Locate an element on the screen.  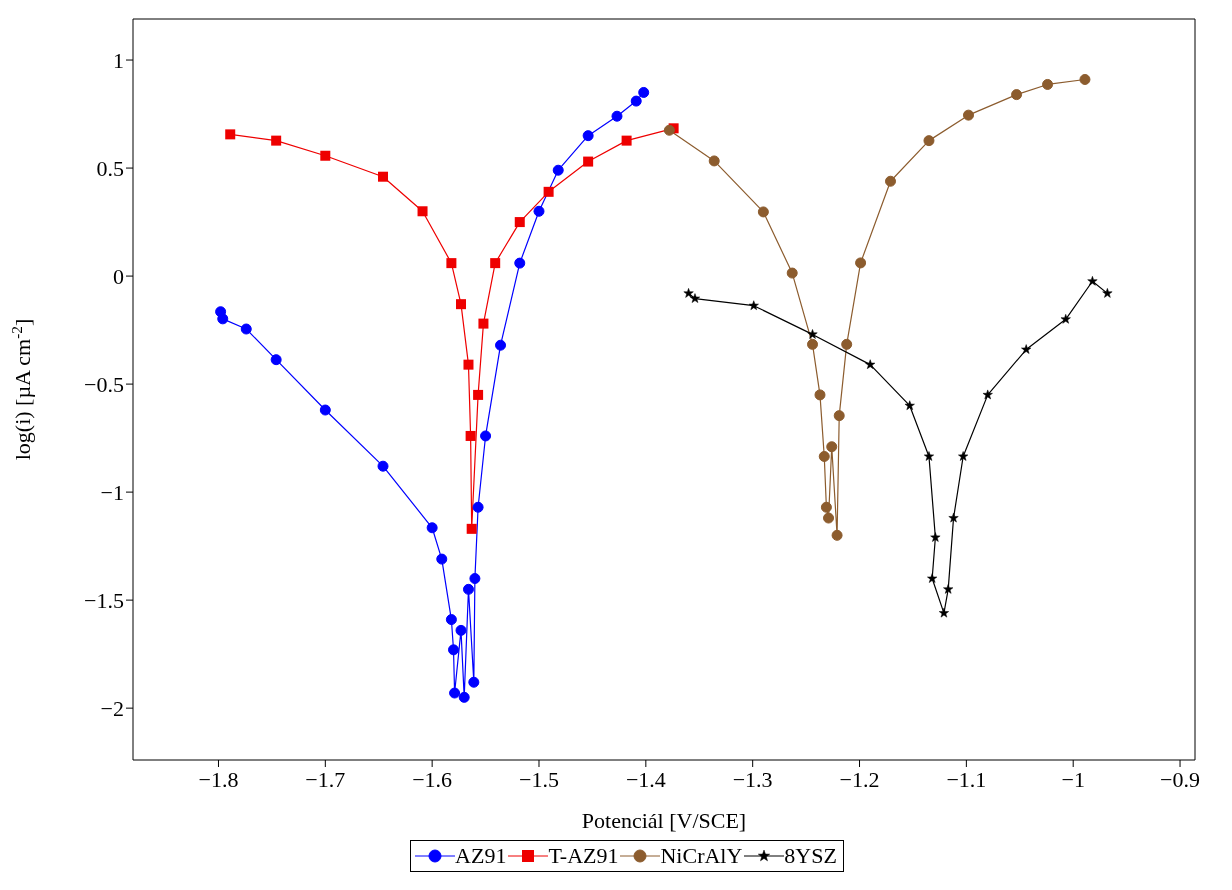
y-tick-label: −1.5 is located at coordinates (104, 600).